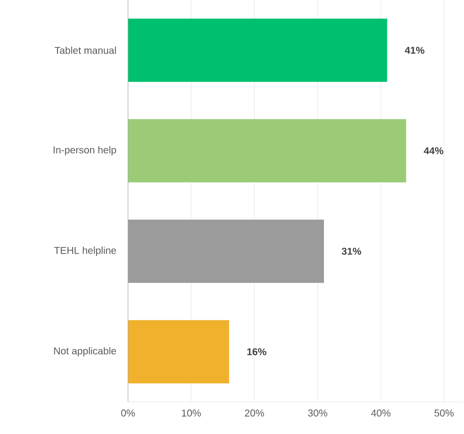 The image size is (464, 434). Describe the element at coordinates (318, 413) in the screenshot. I see `x-tick-label: 30%` at that location.